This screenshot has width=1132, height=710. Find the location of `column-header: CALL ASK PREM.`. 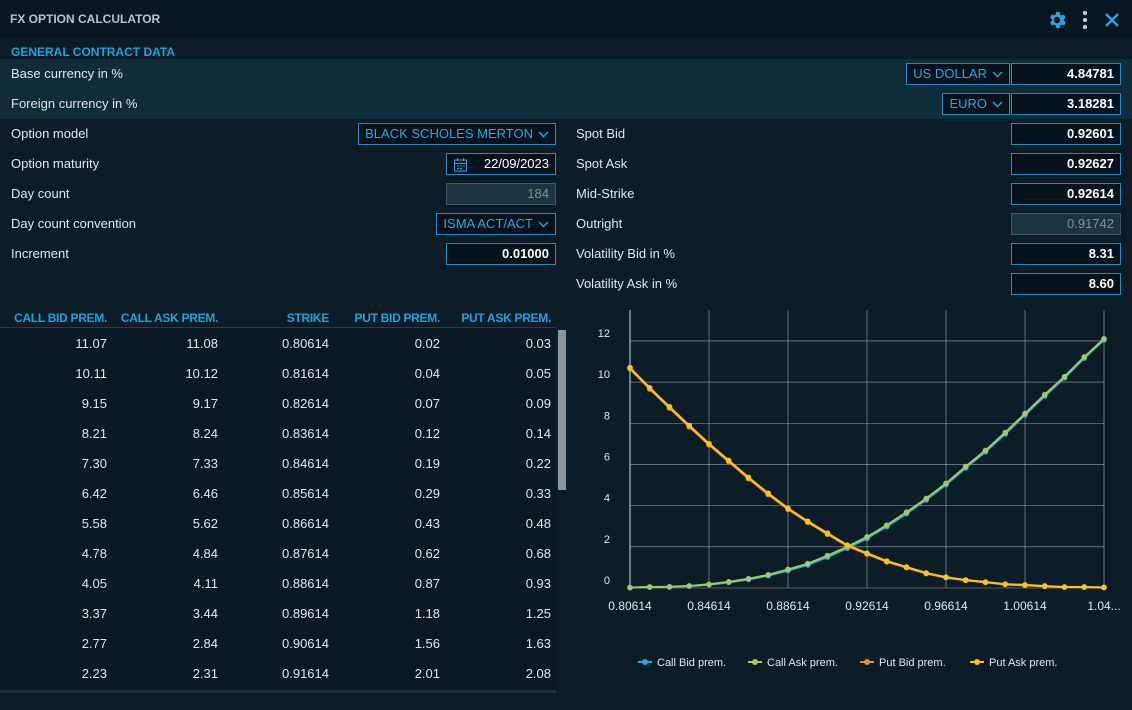

column-header: CALL ASK PREM. is located at coordinates (169, 318).